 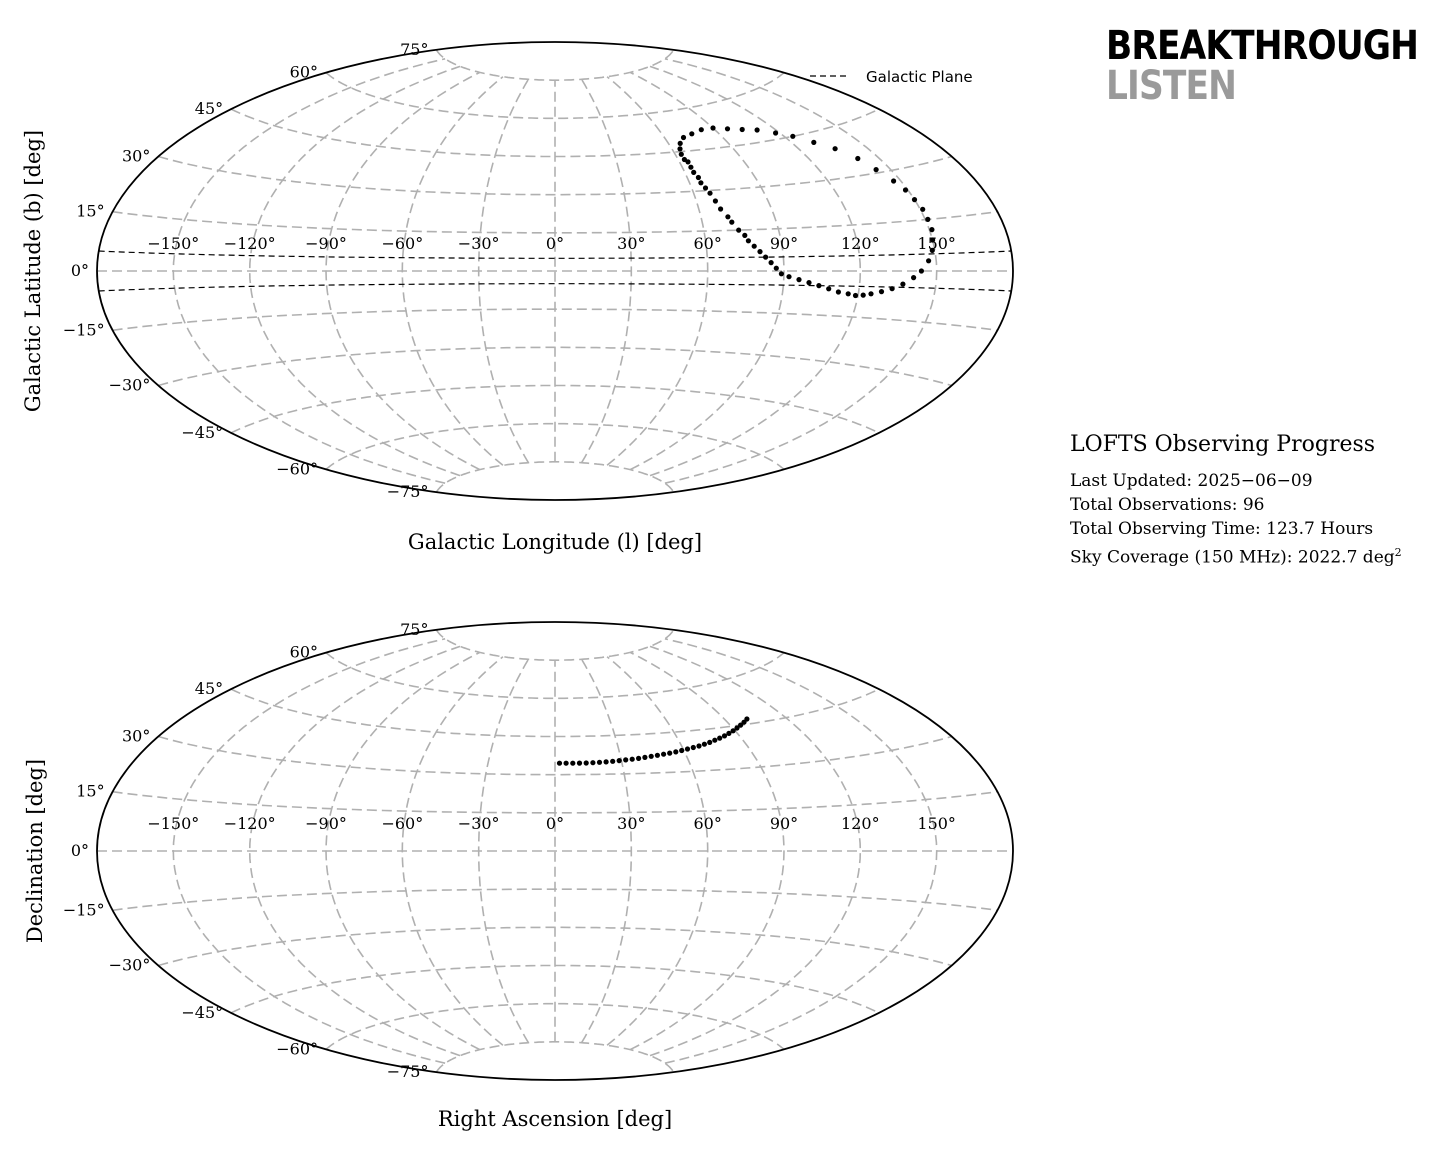 I want to click on y-tick-label: 75°, so click(x=414, y=49).